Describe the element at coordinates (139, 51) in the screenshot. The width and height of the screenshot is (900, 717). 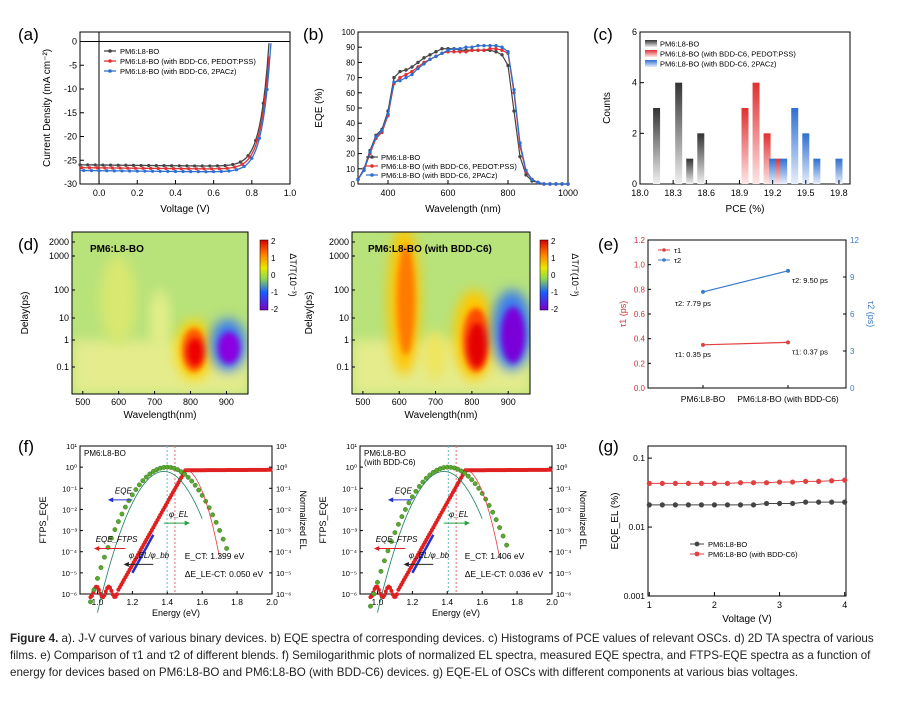
I see `a-legend-label: PM6:L8-BO` at that location.